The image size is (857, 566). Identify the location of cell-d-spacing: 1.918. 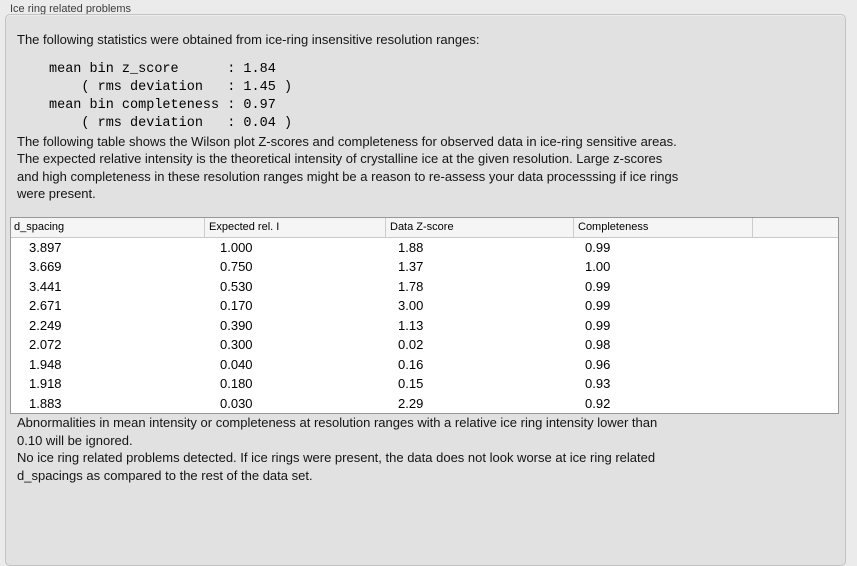
(45, 383).